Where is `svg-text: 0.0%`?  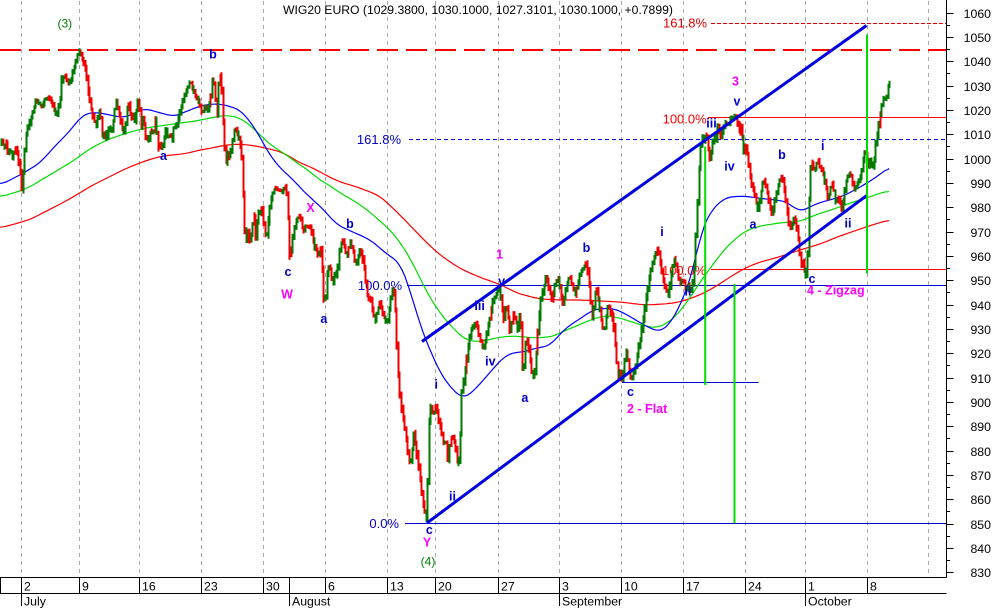
svg-text: 0.0% is located at coordinates (384, 523).